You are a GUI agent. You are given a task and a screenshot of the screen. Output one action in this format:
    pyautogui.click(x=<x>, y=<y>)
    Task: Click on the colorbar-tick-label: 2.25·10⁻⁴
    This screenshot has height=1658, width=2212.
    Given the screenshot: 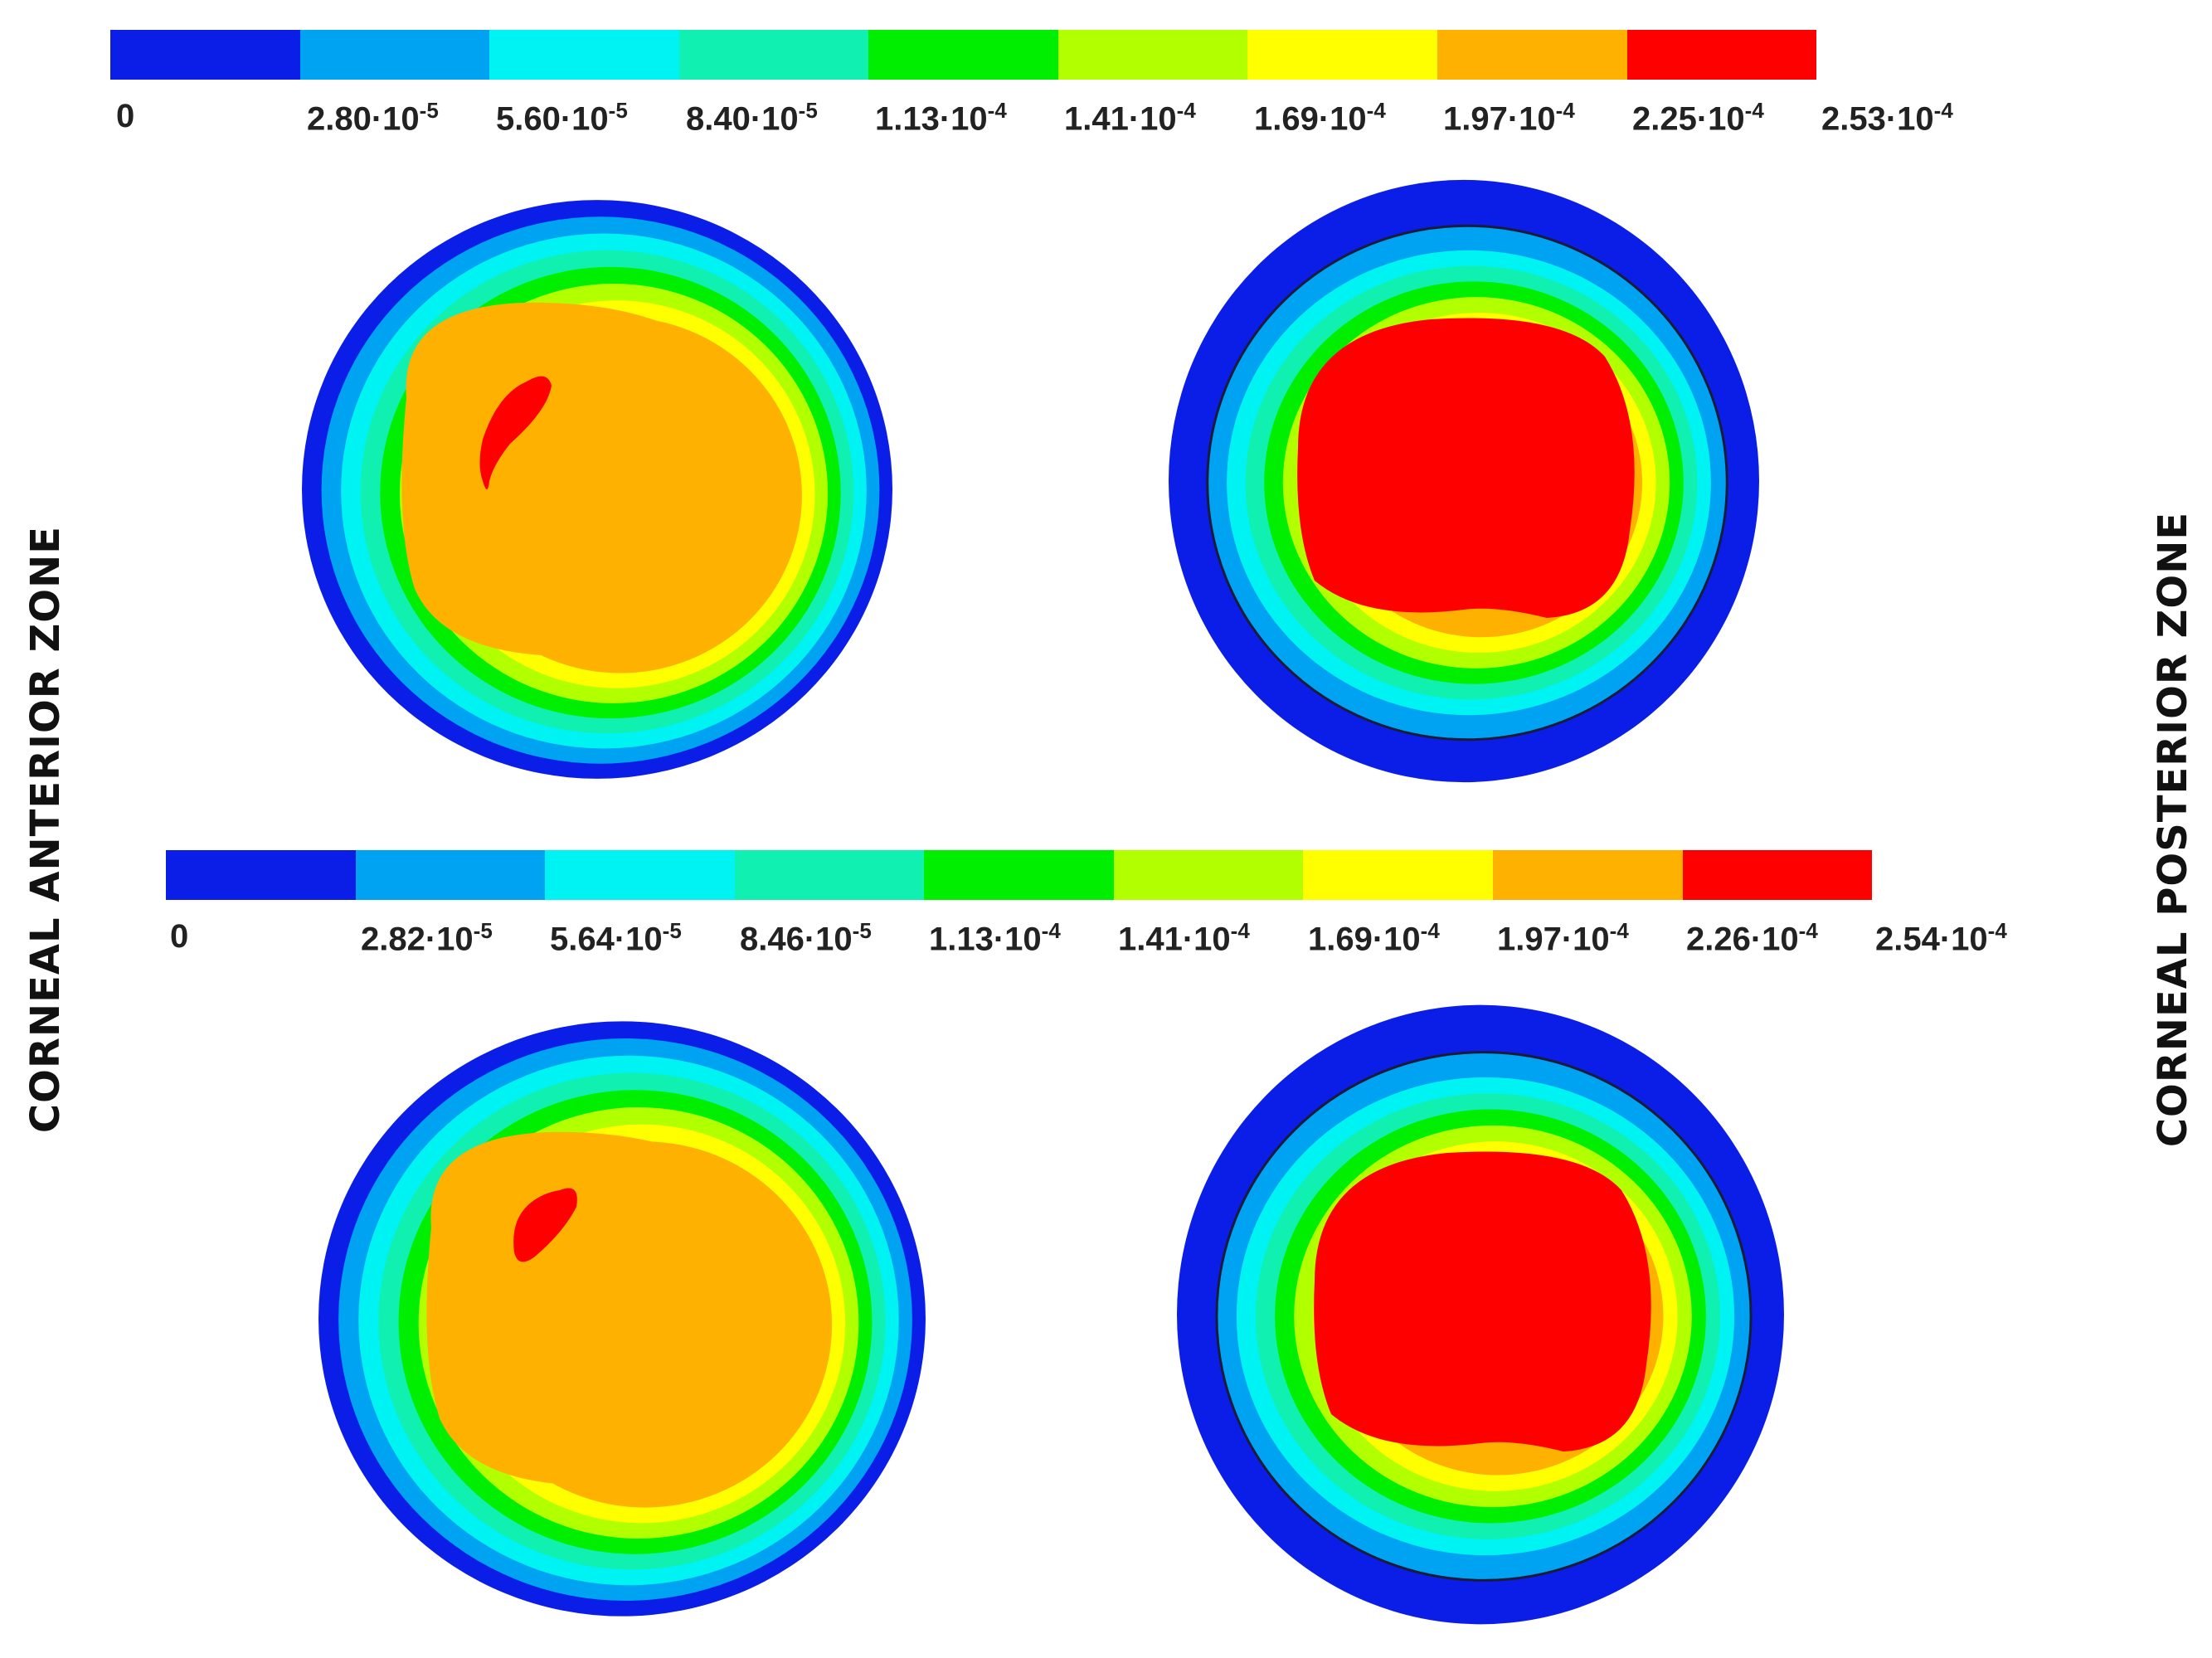 What is the action you would take?
    pyautogui.click(x=1698, y=118)
    